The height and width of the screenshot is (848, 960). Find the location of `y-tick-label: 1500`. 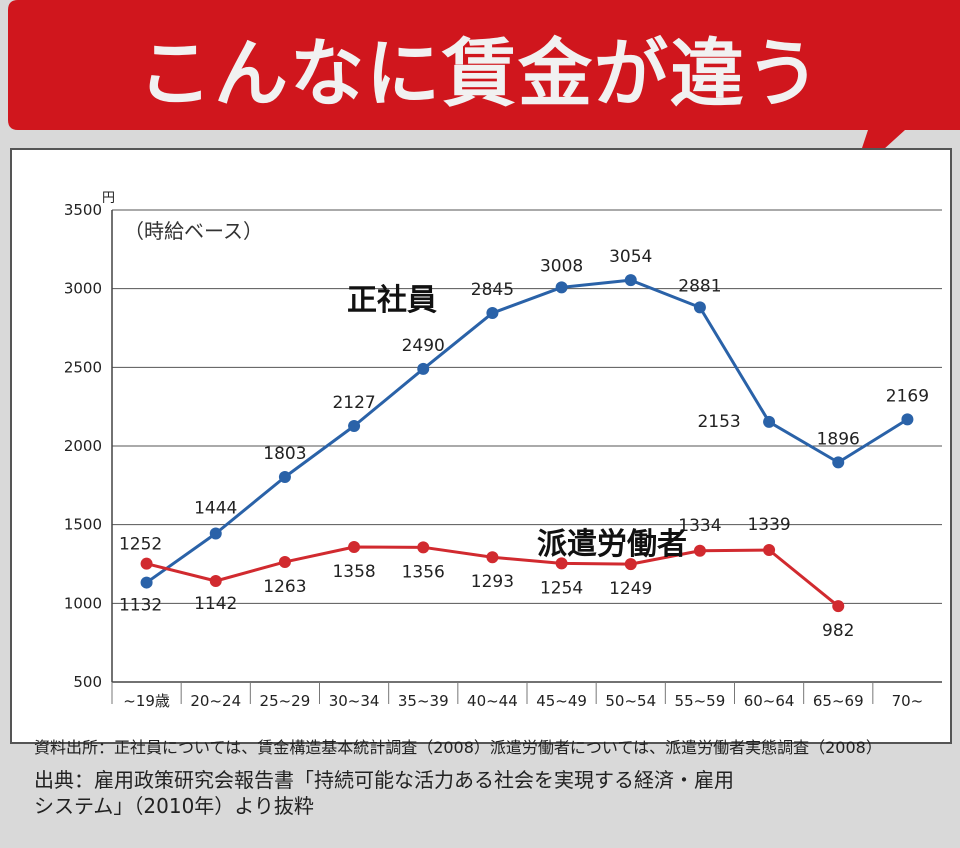

y-tick-label: 1500 is located at coordinates (83, 525).